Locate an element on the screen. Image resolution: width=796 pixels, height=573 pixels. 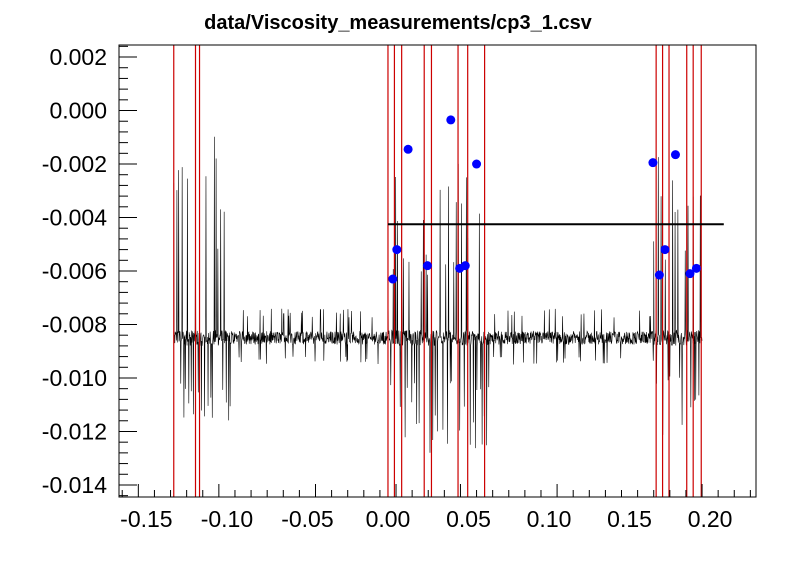
y-tick-label: -0.012 is located at coordinates (74, 431).